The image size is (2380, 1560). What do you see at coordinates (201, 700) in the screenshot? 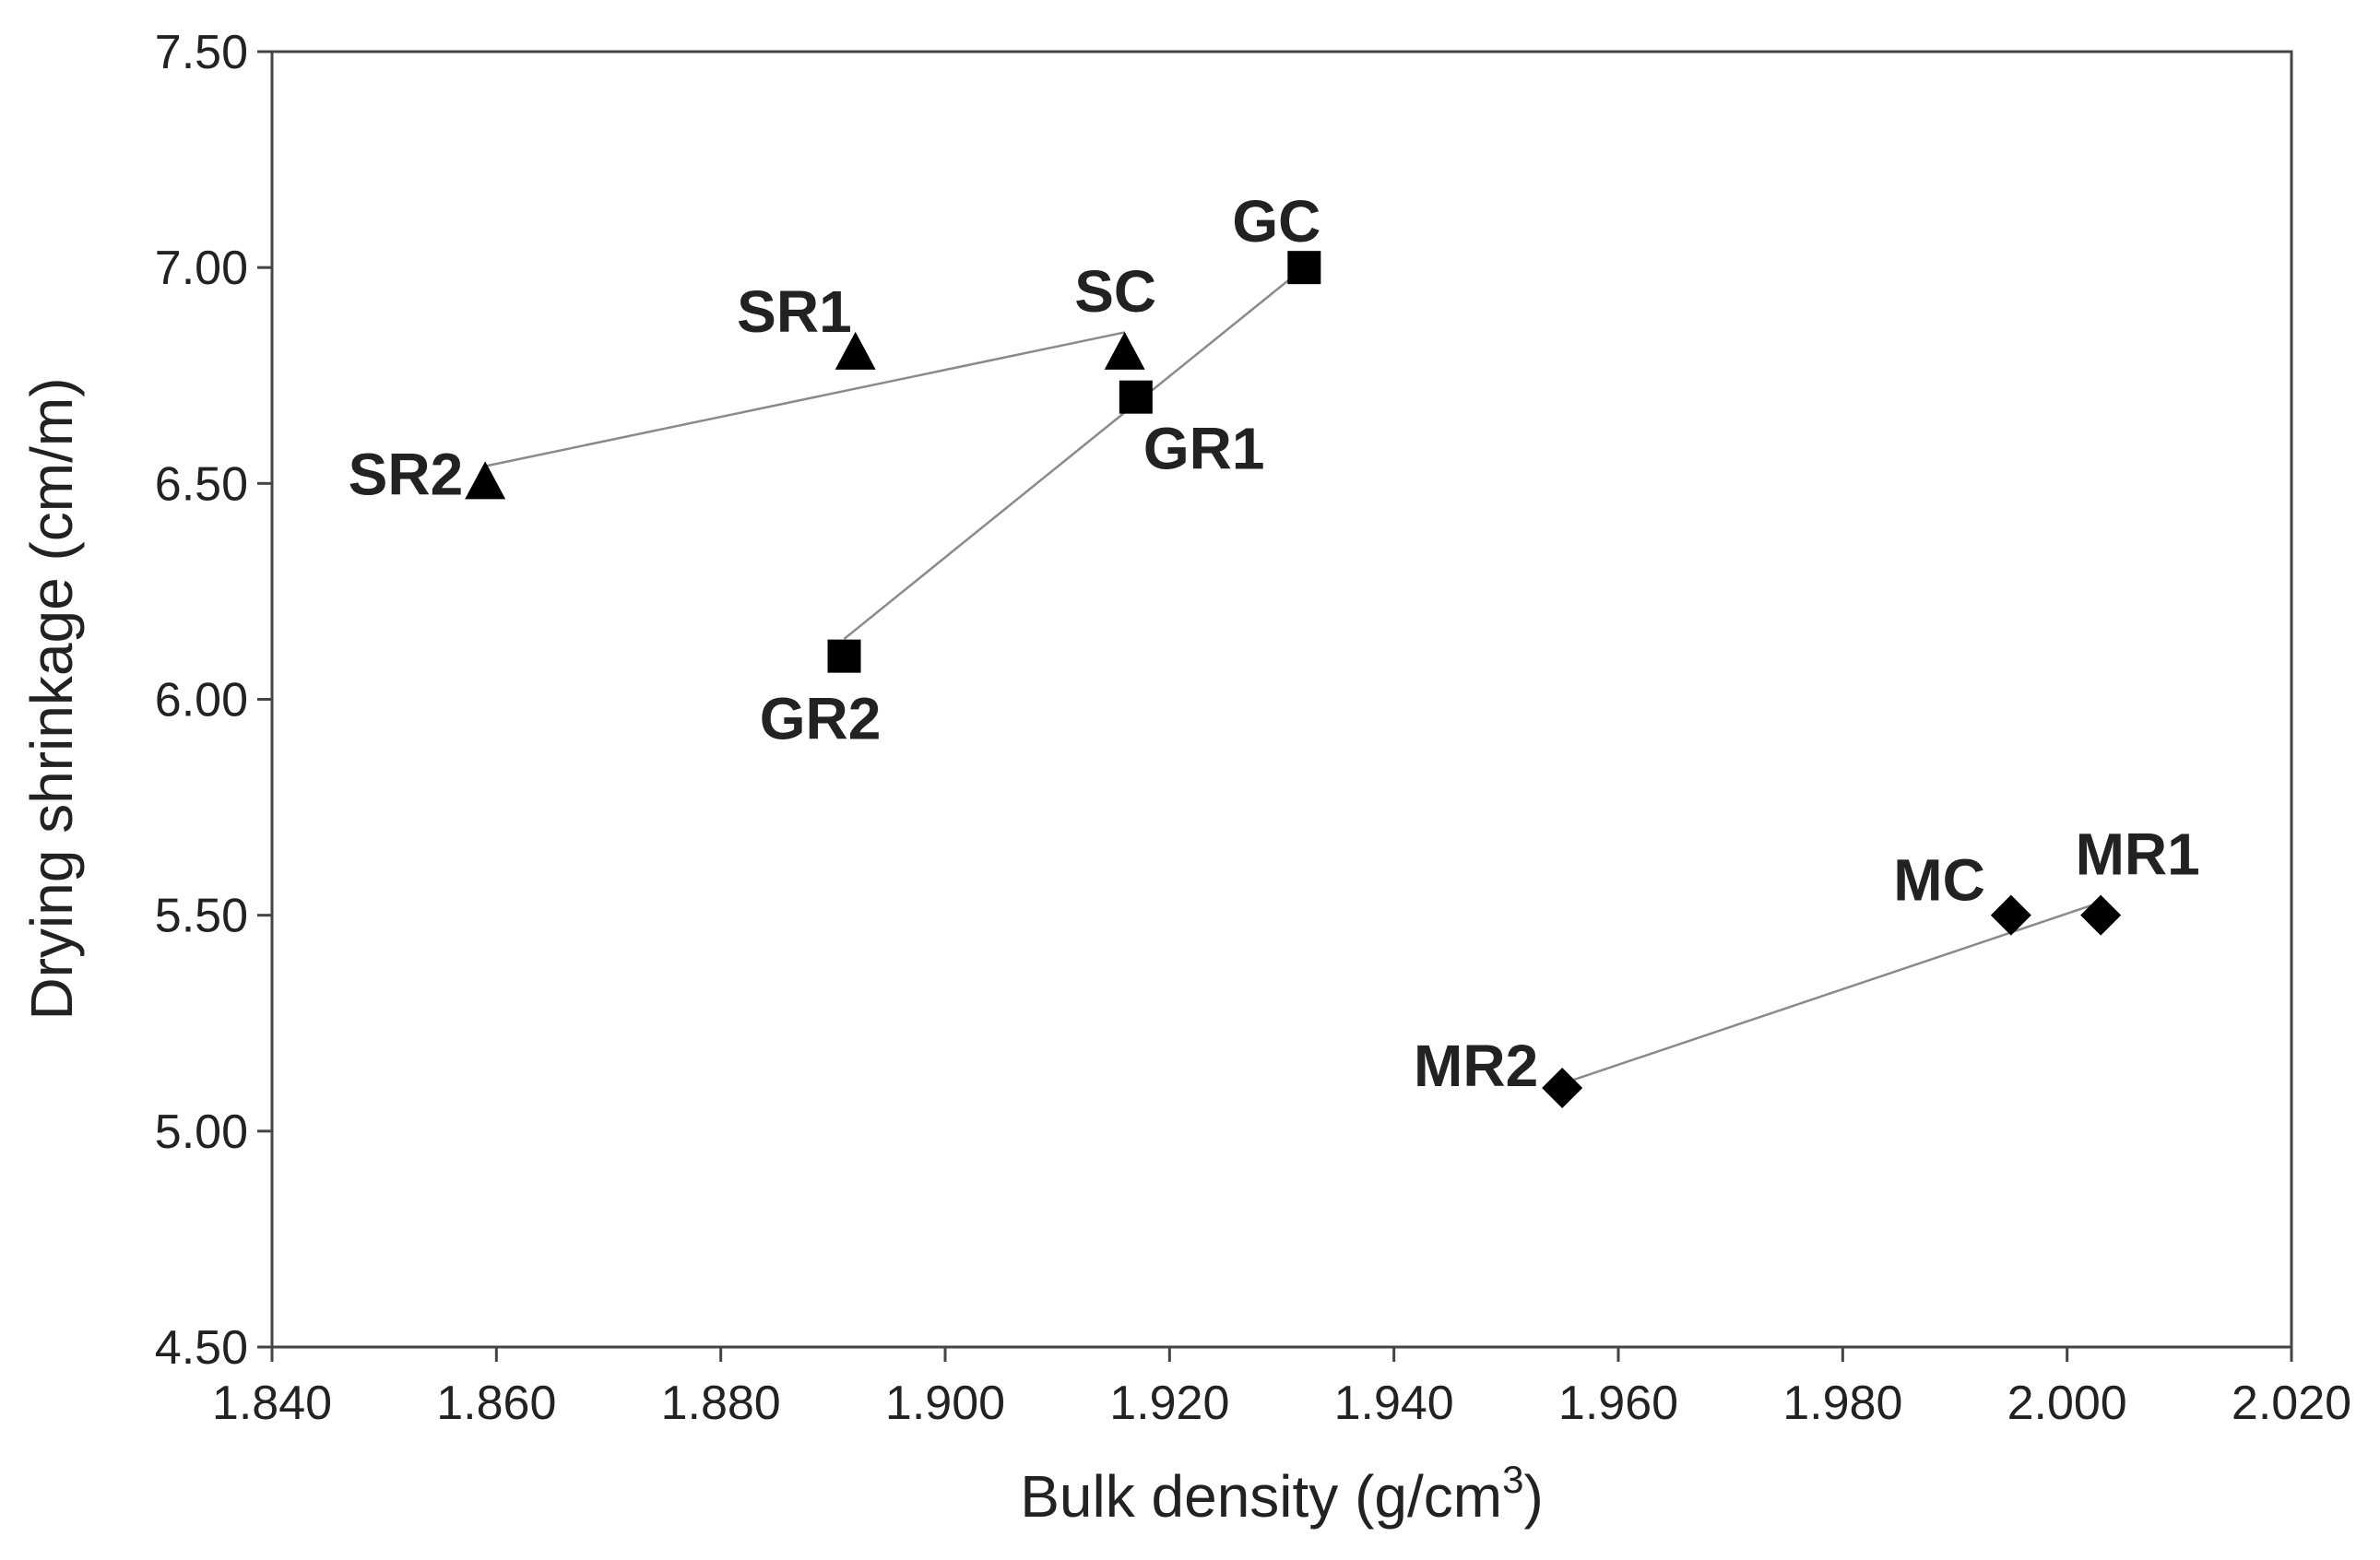
I see `y-tick-label: 6.00` at bounding box center [201, 700].